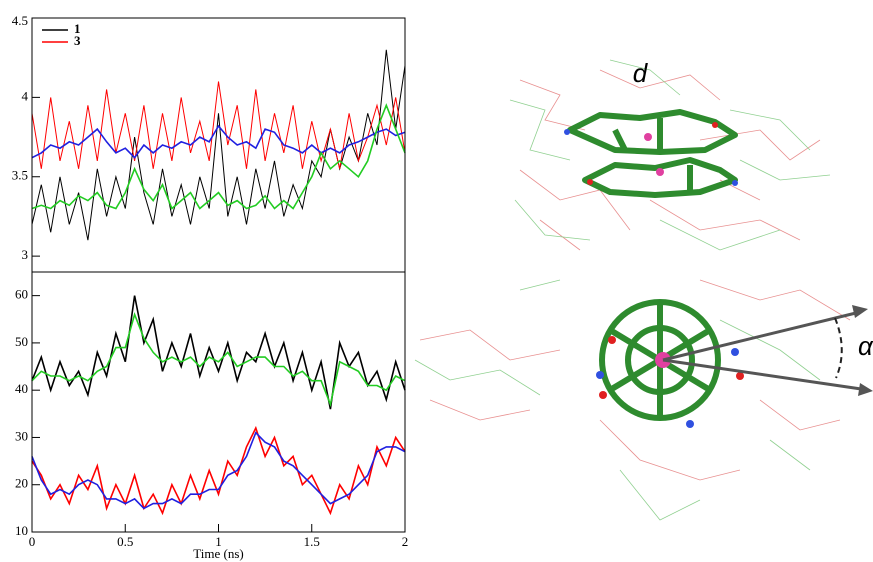 Image resolution: width=873 pixels, height=562 pixels. I want to click on y-tick-label: 40, so click(21, 388).